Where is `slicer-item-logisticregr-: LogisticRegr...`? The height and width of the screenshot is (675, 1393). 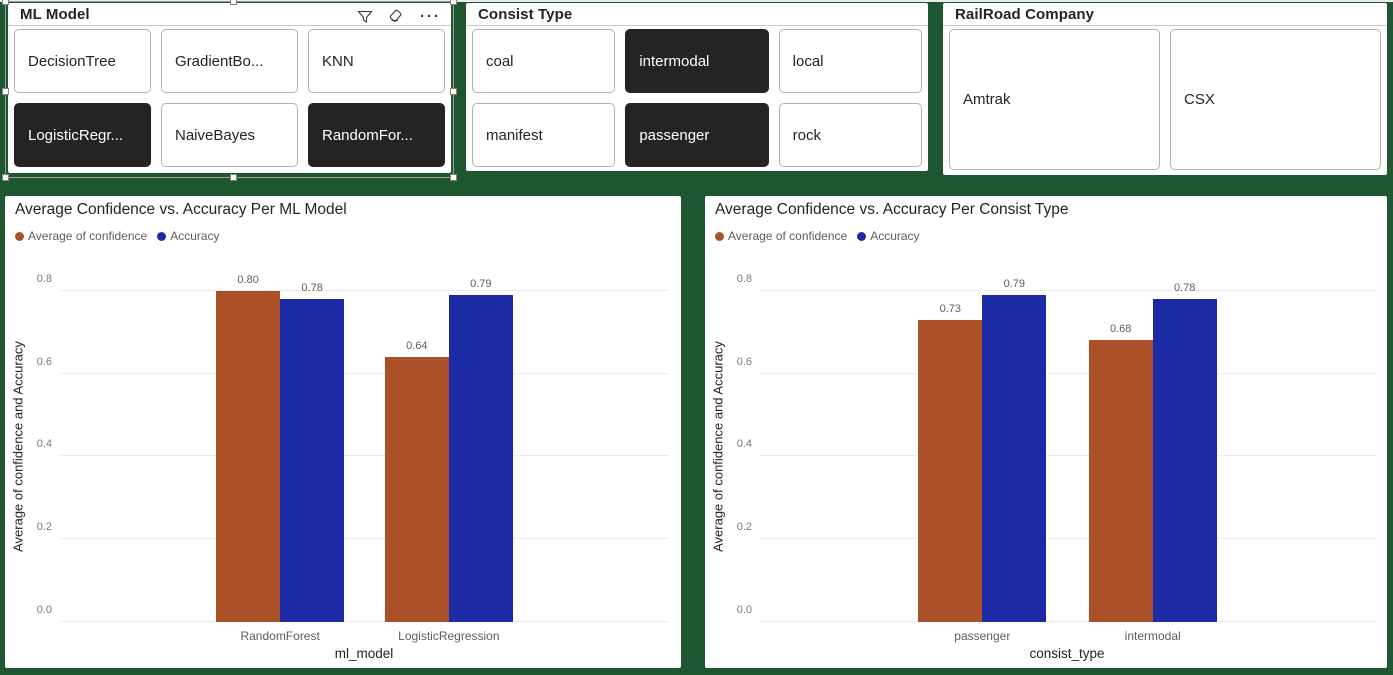
slicer-item-logisticregr-: LogisticRegr... is located at coordinates (82, 135).